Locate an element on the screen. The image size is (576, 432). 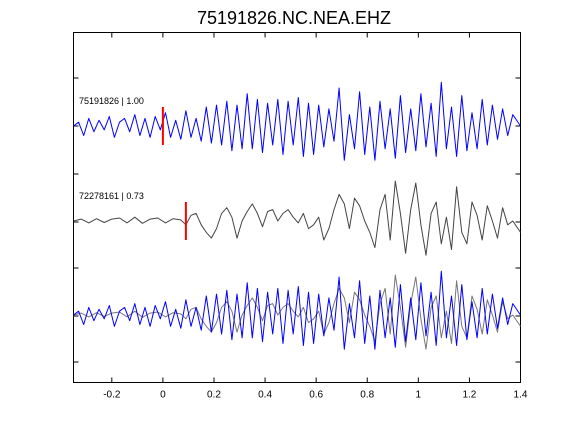
overlay-trace-1-line is located at coordinates (297, 310).